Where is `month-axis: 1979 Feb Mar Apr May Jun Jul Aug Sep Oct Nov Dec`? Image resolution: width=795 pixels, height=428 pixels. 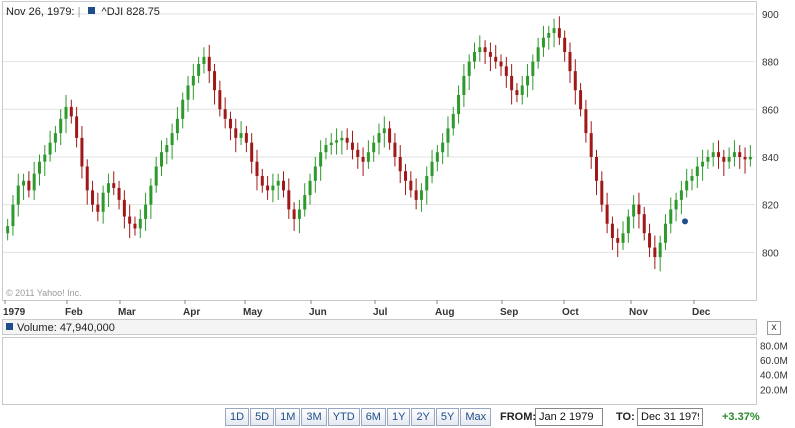
month-axis: 1979 Feb Mar Apr May Jun Jul Aug Sep Oct Nov Dec is located at coordinates (357, 309).